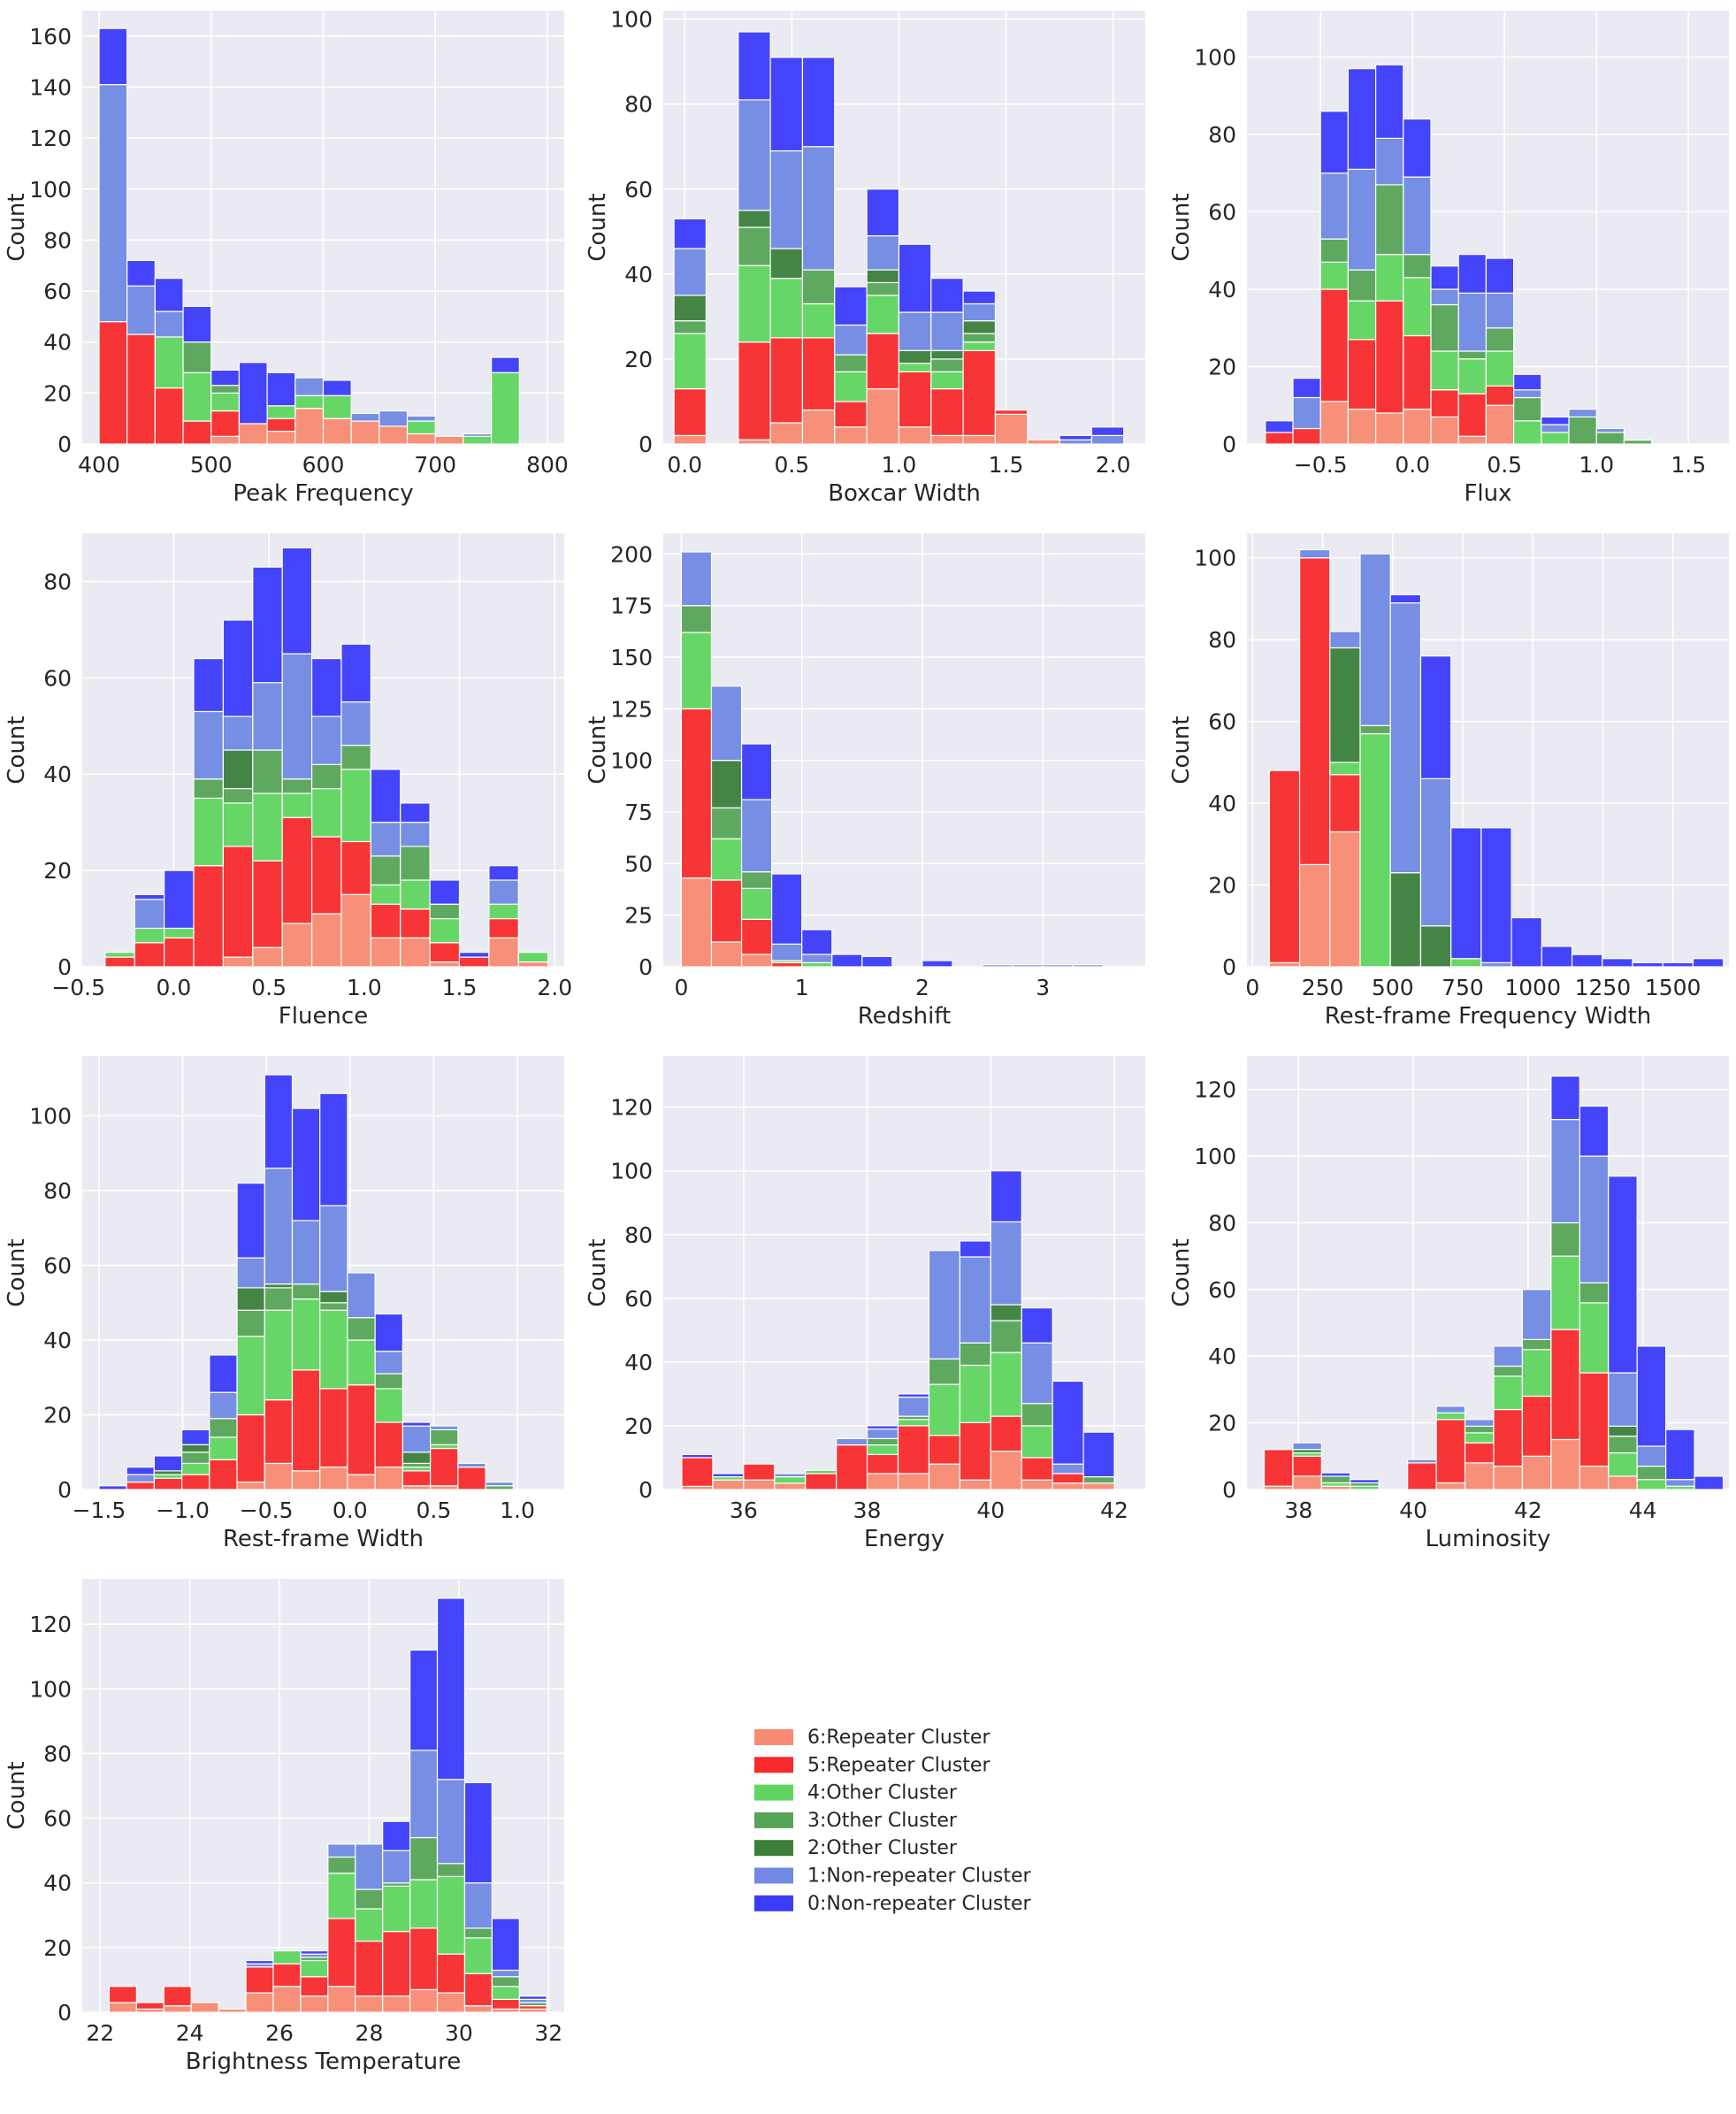 The image size is (1736, 2114). What do you see at coordinates (1528, 1510) in the screenshot?
I see `x-tick-label: 42` at bounding box center [1528, 1510].